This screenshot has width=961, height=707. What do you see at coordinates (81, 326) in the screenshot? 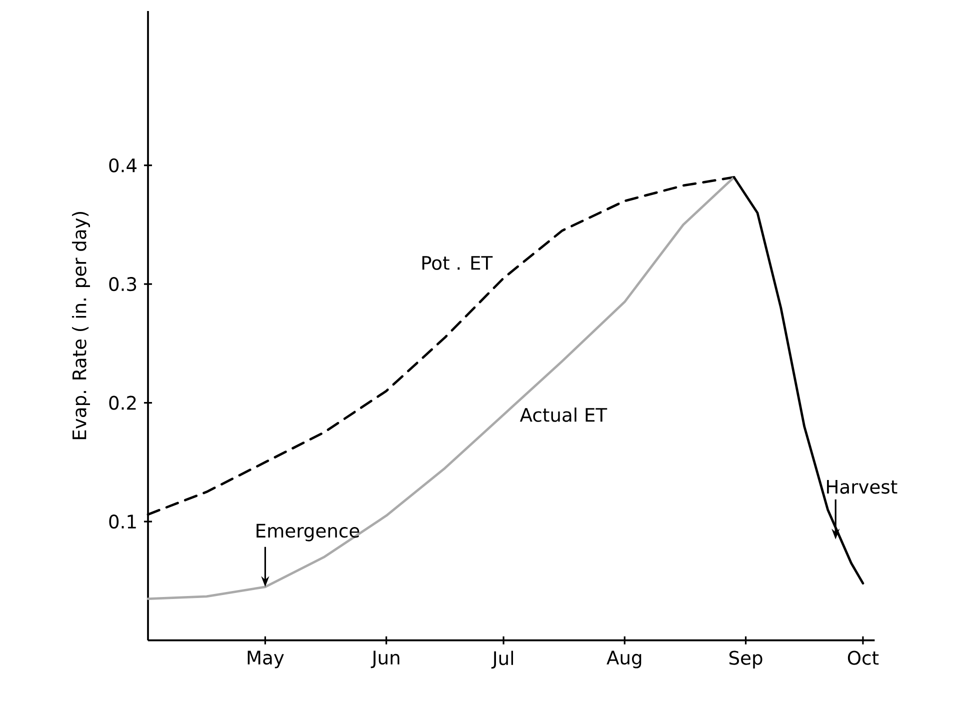
I see `y-axis-title: Evap. Rate ( in. per day)` at bounding box center [81, 326].